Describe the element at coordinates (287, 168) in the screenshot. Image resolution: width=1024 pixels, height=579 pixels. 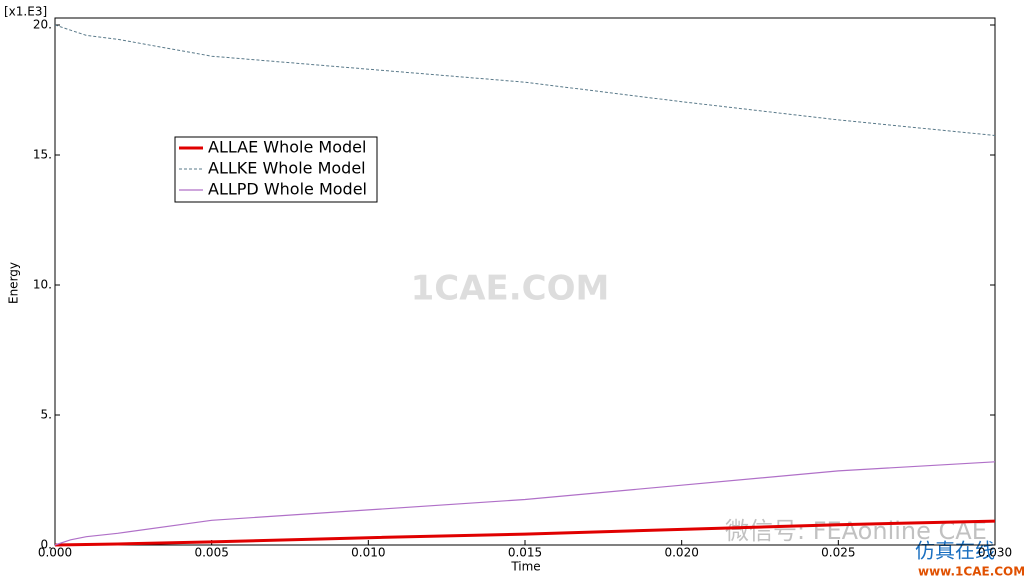
I see `legend-label: ALLKE Whole Model` at that location.